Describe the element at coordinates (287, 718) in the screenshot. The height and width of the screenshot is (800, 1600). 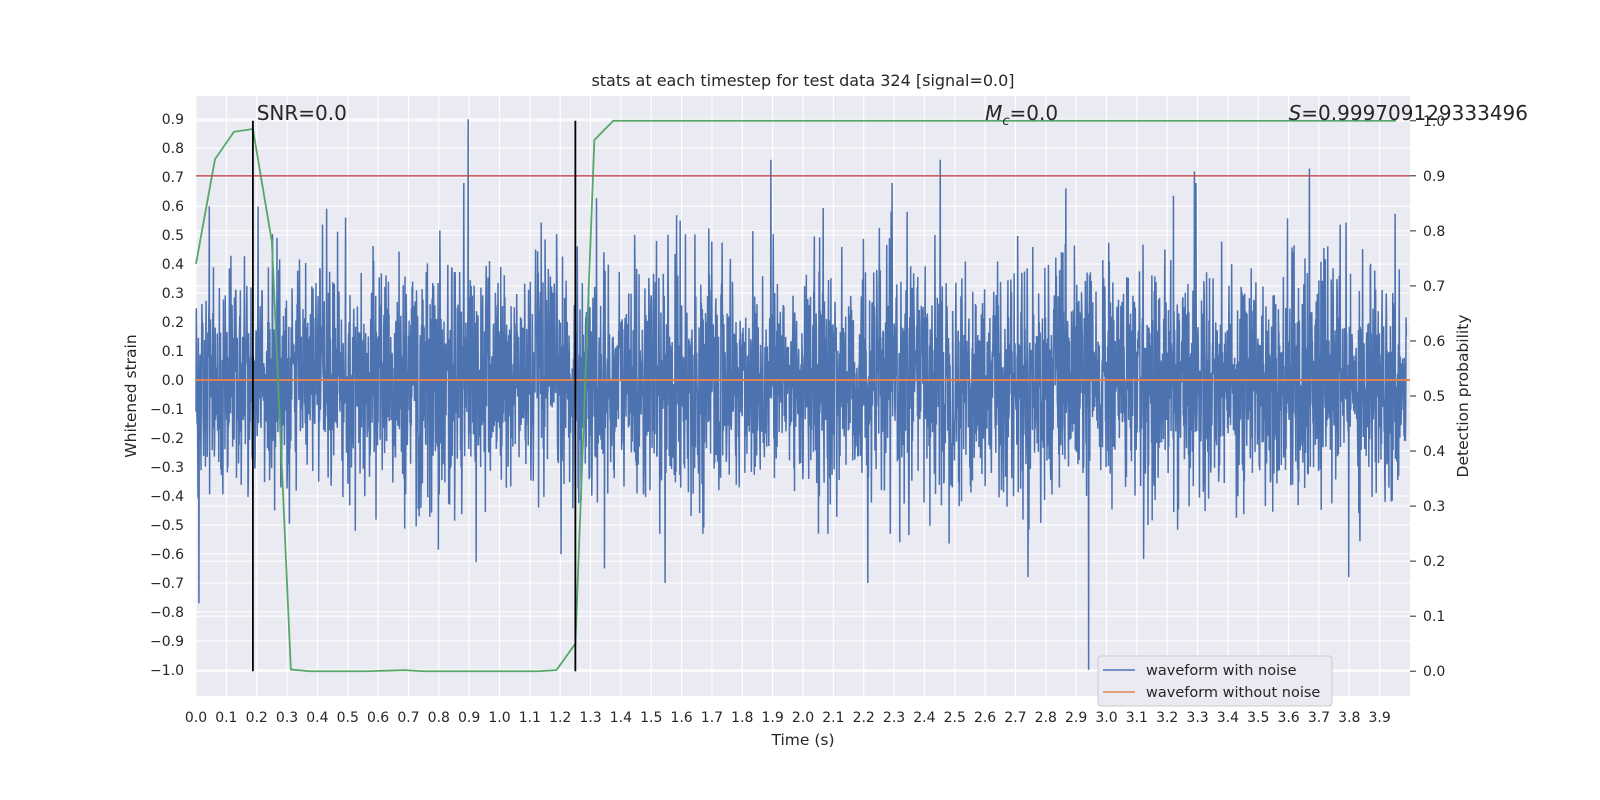
I see `x-tick-label: 0.3` at that location.